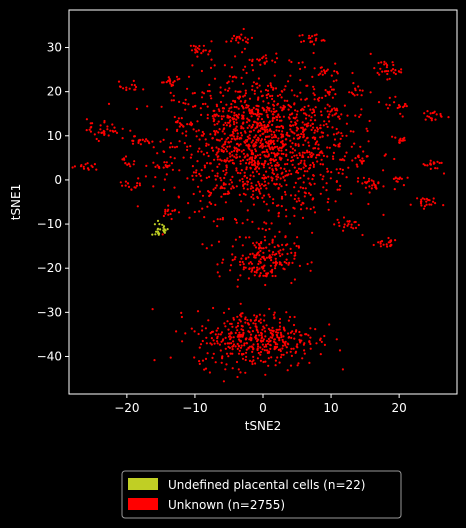  What do you see at coordinates (54, 136) in the screenshot?
I see `y-tick-label: 10` at bounding box center [54, 136].